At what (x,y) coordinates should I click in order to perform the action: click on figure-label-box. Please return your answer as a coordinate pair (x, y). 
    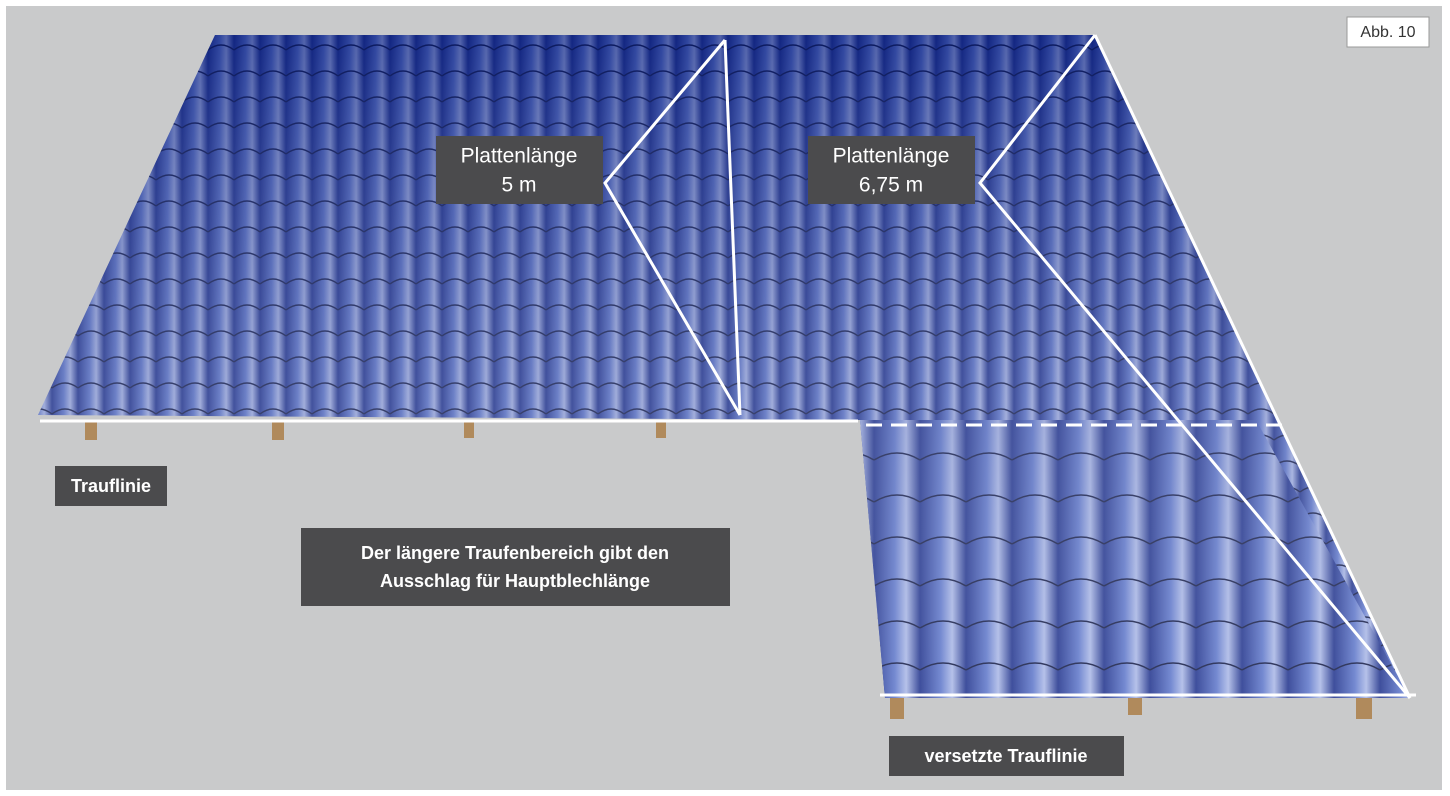
    Looking at the image, I should click on (1388, 32).